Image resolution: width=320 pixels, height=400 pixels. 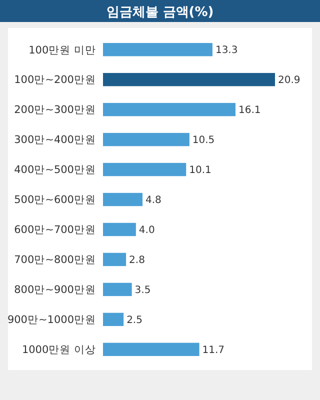 What do you see at coordinates (249, 110) in the screenshot?
I see `data-label: 16.1` at bounding box center [249, 110].